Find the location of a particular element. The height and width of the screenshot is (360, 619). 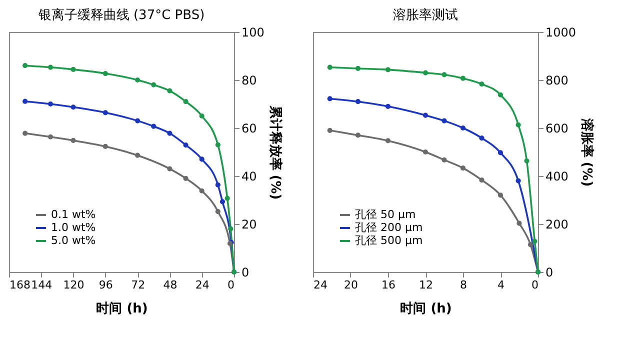

x-tick-label: 16 is located at coordinates (389, 285).